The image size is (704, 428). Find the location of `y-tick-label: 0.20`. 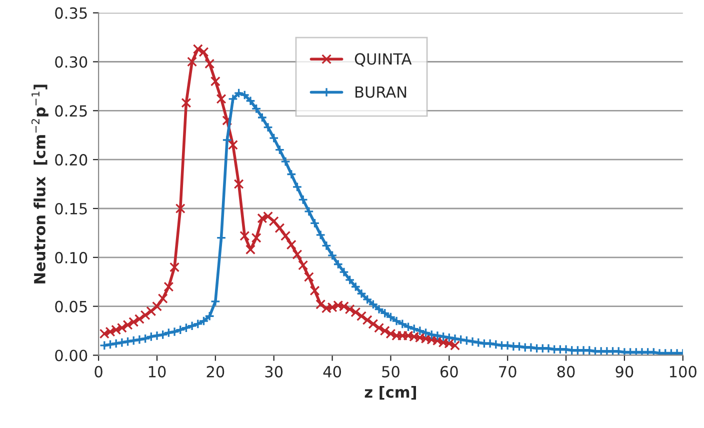

y-tick-label: 0.20 is located at coordinates (71, 160).